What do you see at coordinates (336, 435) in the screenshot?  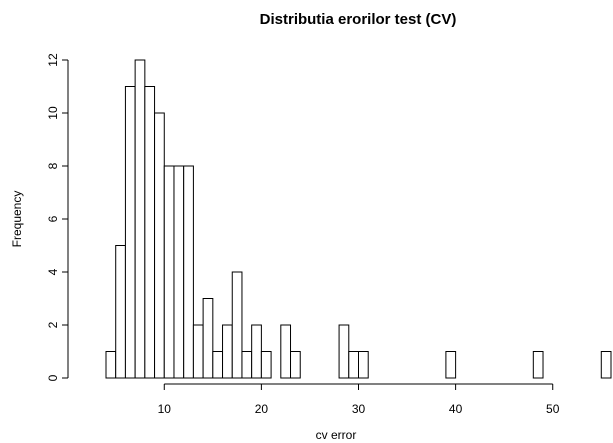 I see `x-axis-label: cv error` at bounding box center [336, 435].